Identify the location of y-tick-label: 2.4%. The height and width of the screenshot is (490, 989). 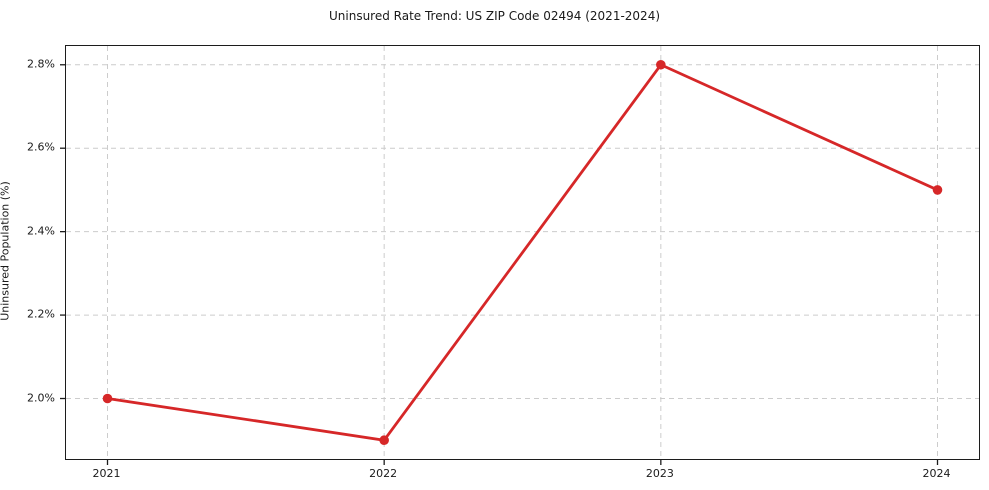
(41, 231).